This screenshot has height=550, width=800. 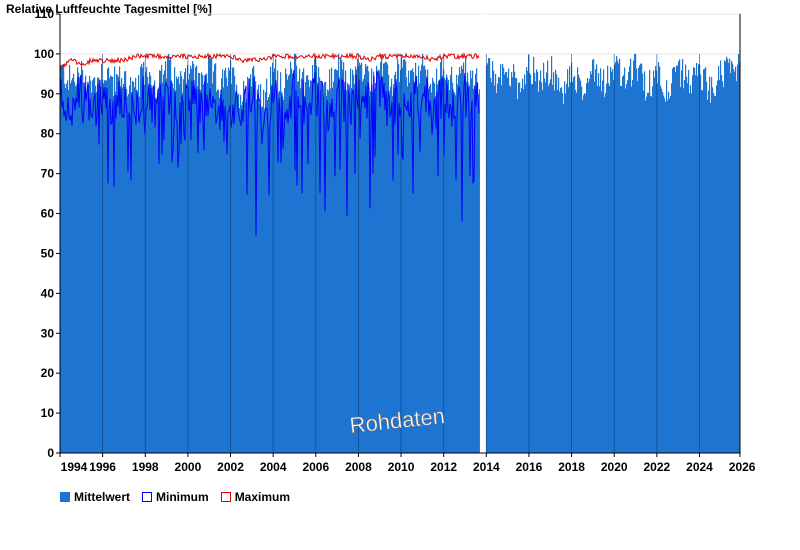 What do you see at coordinates (742, 467) in the screenshot?
I see `x-tick-label-2026: 2026` at bounding box center [742, 467].